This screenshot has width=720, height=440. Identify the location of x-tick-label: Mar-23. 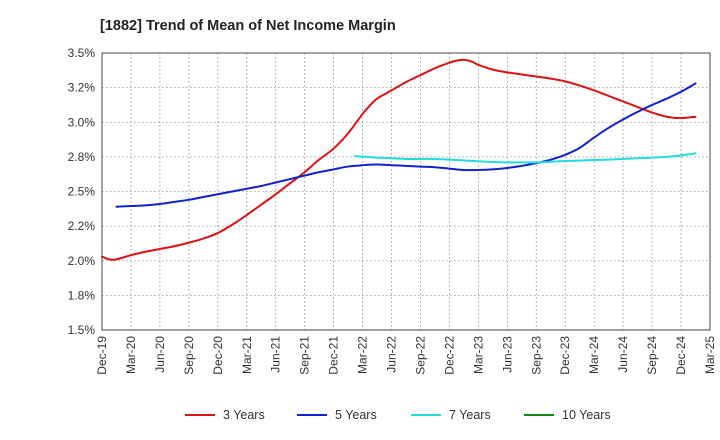
(478, 355).